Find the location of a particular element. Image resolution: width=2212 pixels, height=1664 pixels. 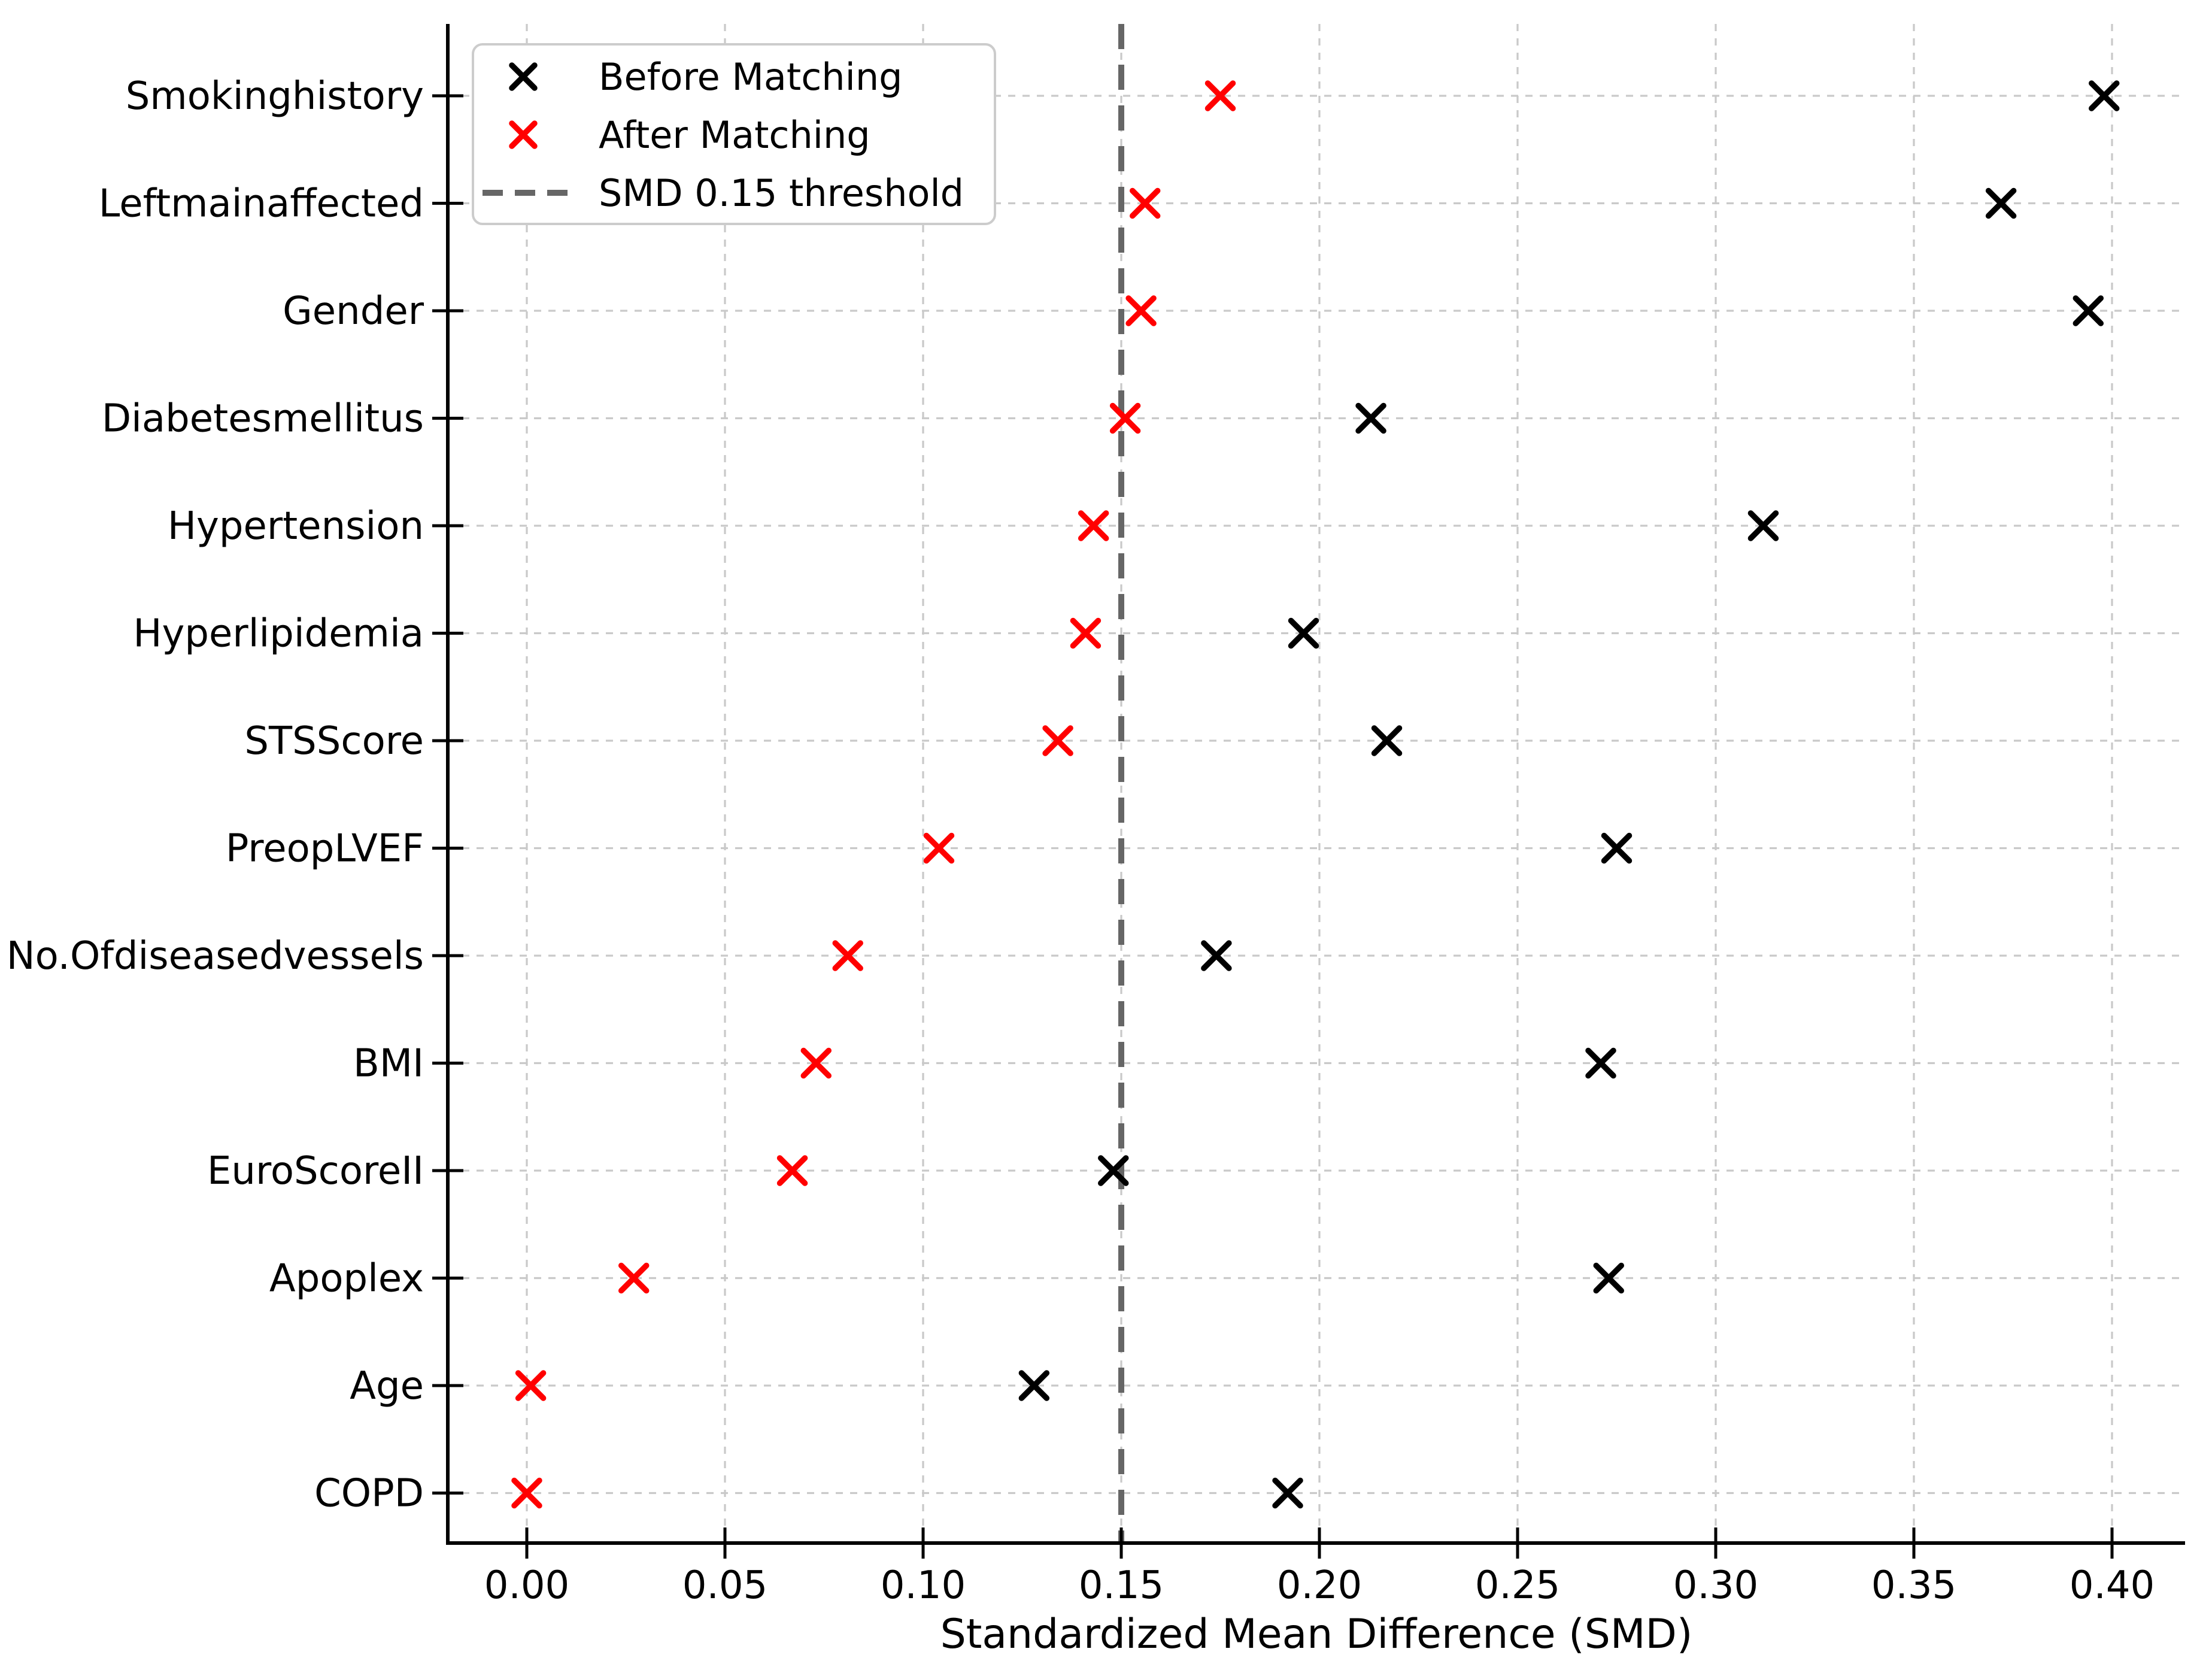

marker-after-hyperlipidemia is located at coordinates (1086, 633).